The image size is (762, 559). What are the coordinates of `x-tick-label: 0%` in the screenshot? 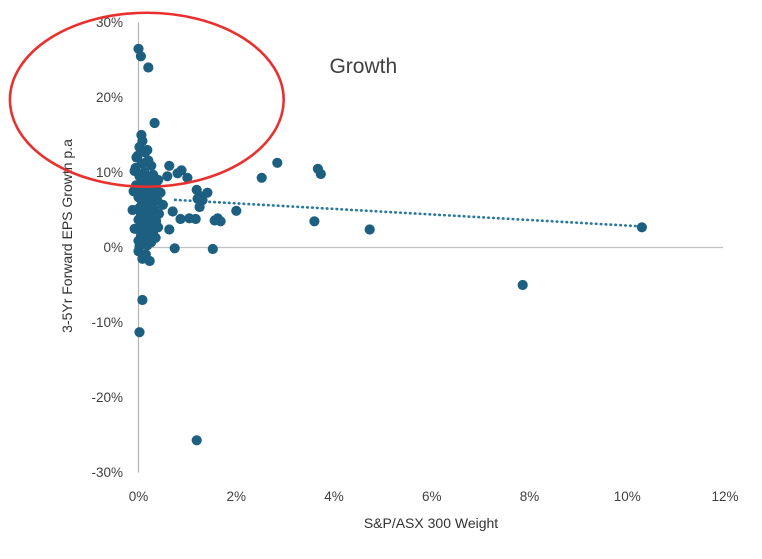 It's located at (139, 496).